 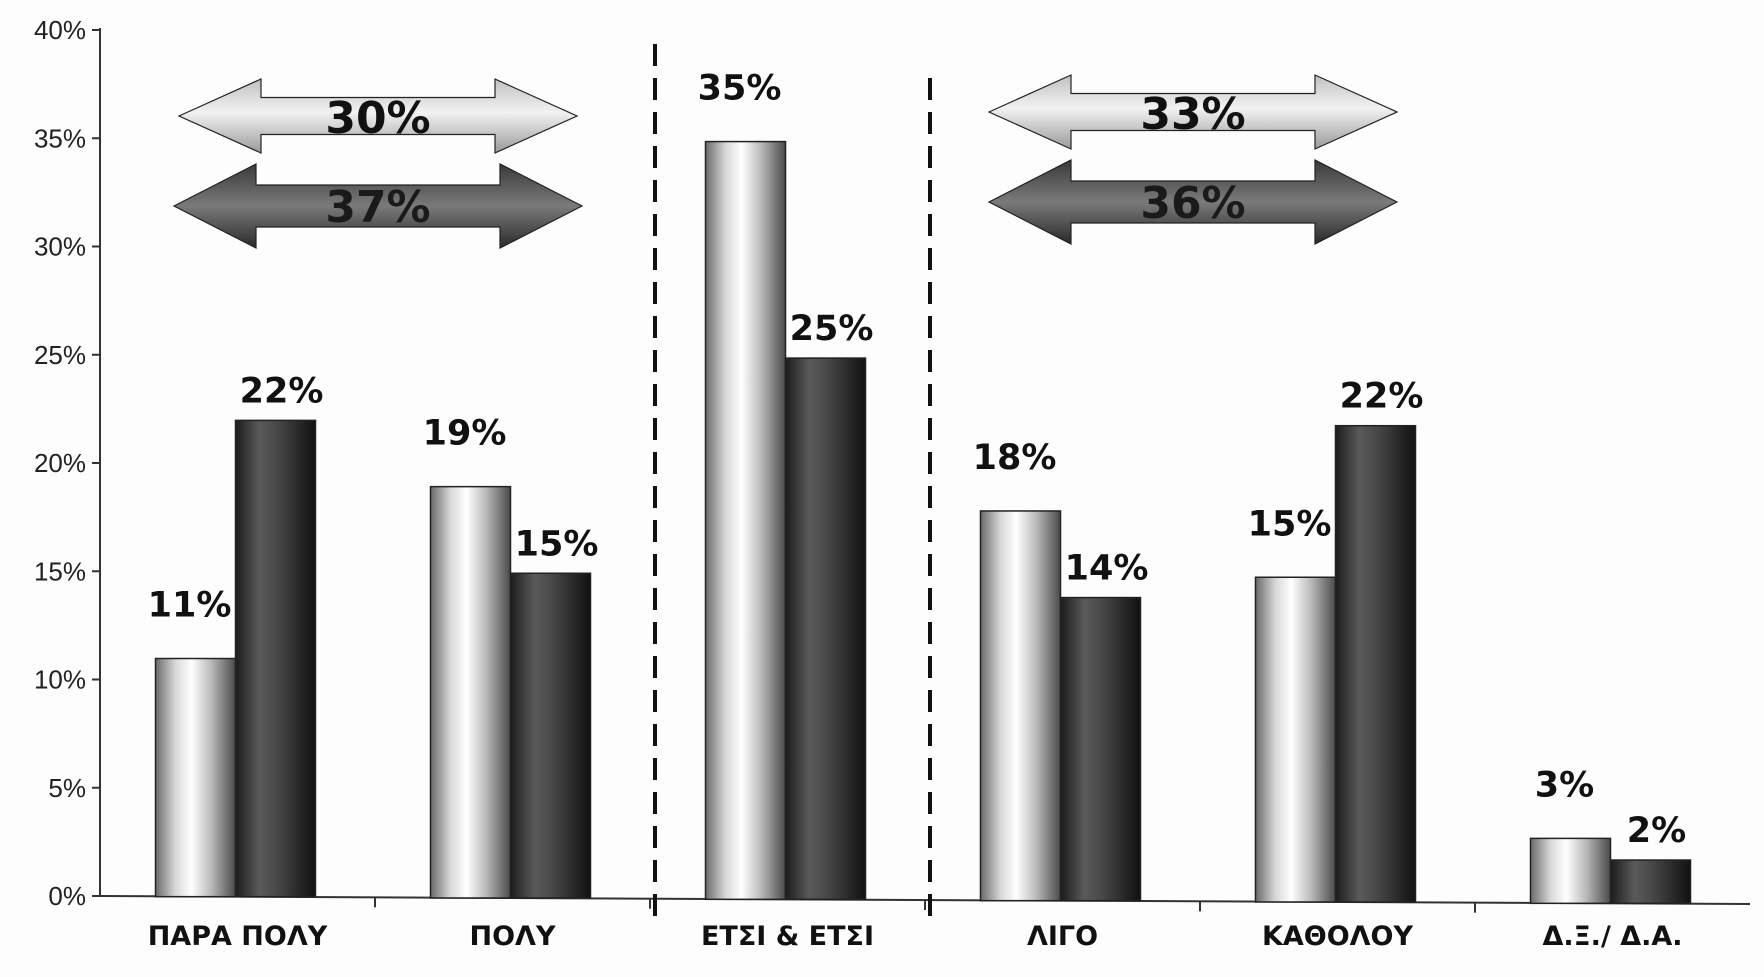 I want to click on x-category-label: ΕΤΣΙ & ΕΤΣΙ, so click(x=787, y=936).